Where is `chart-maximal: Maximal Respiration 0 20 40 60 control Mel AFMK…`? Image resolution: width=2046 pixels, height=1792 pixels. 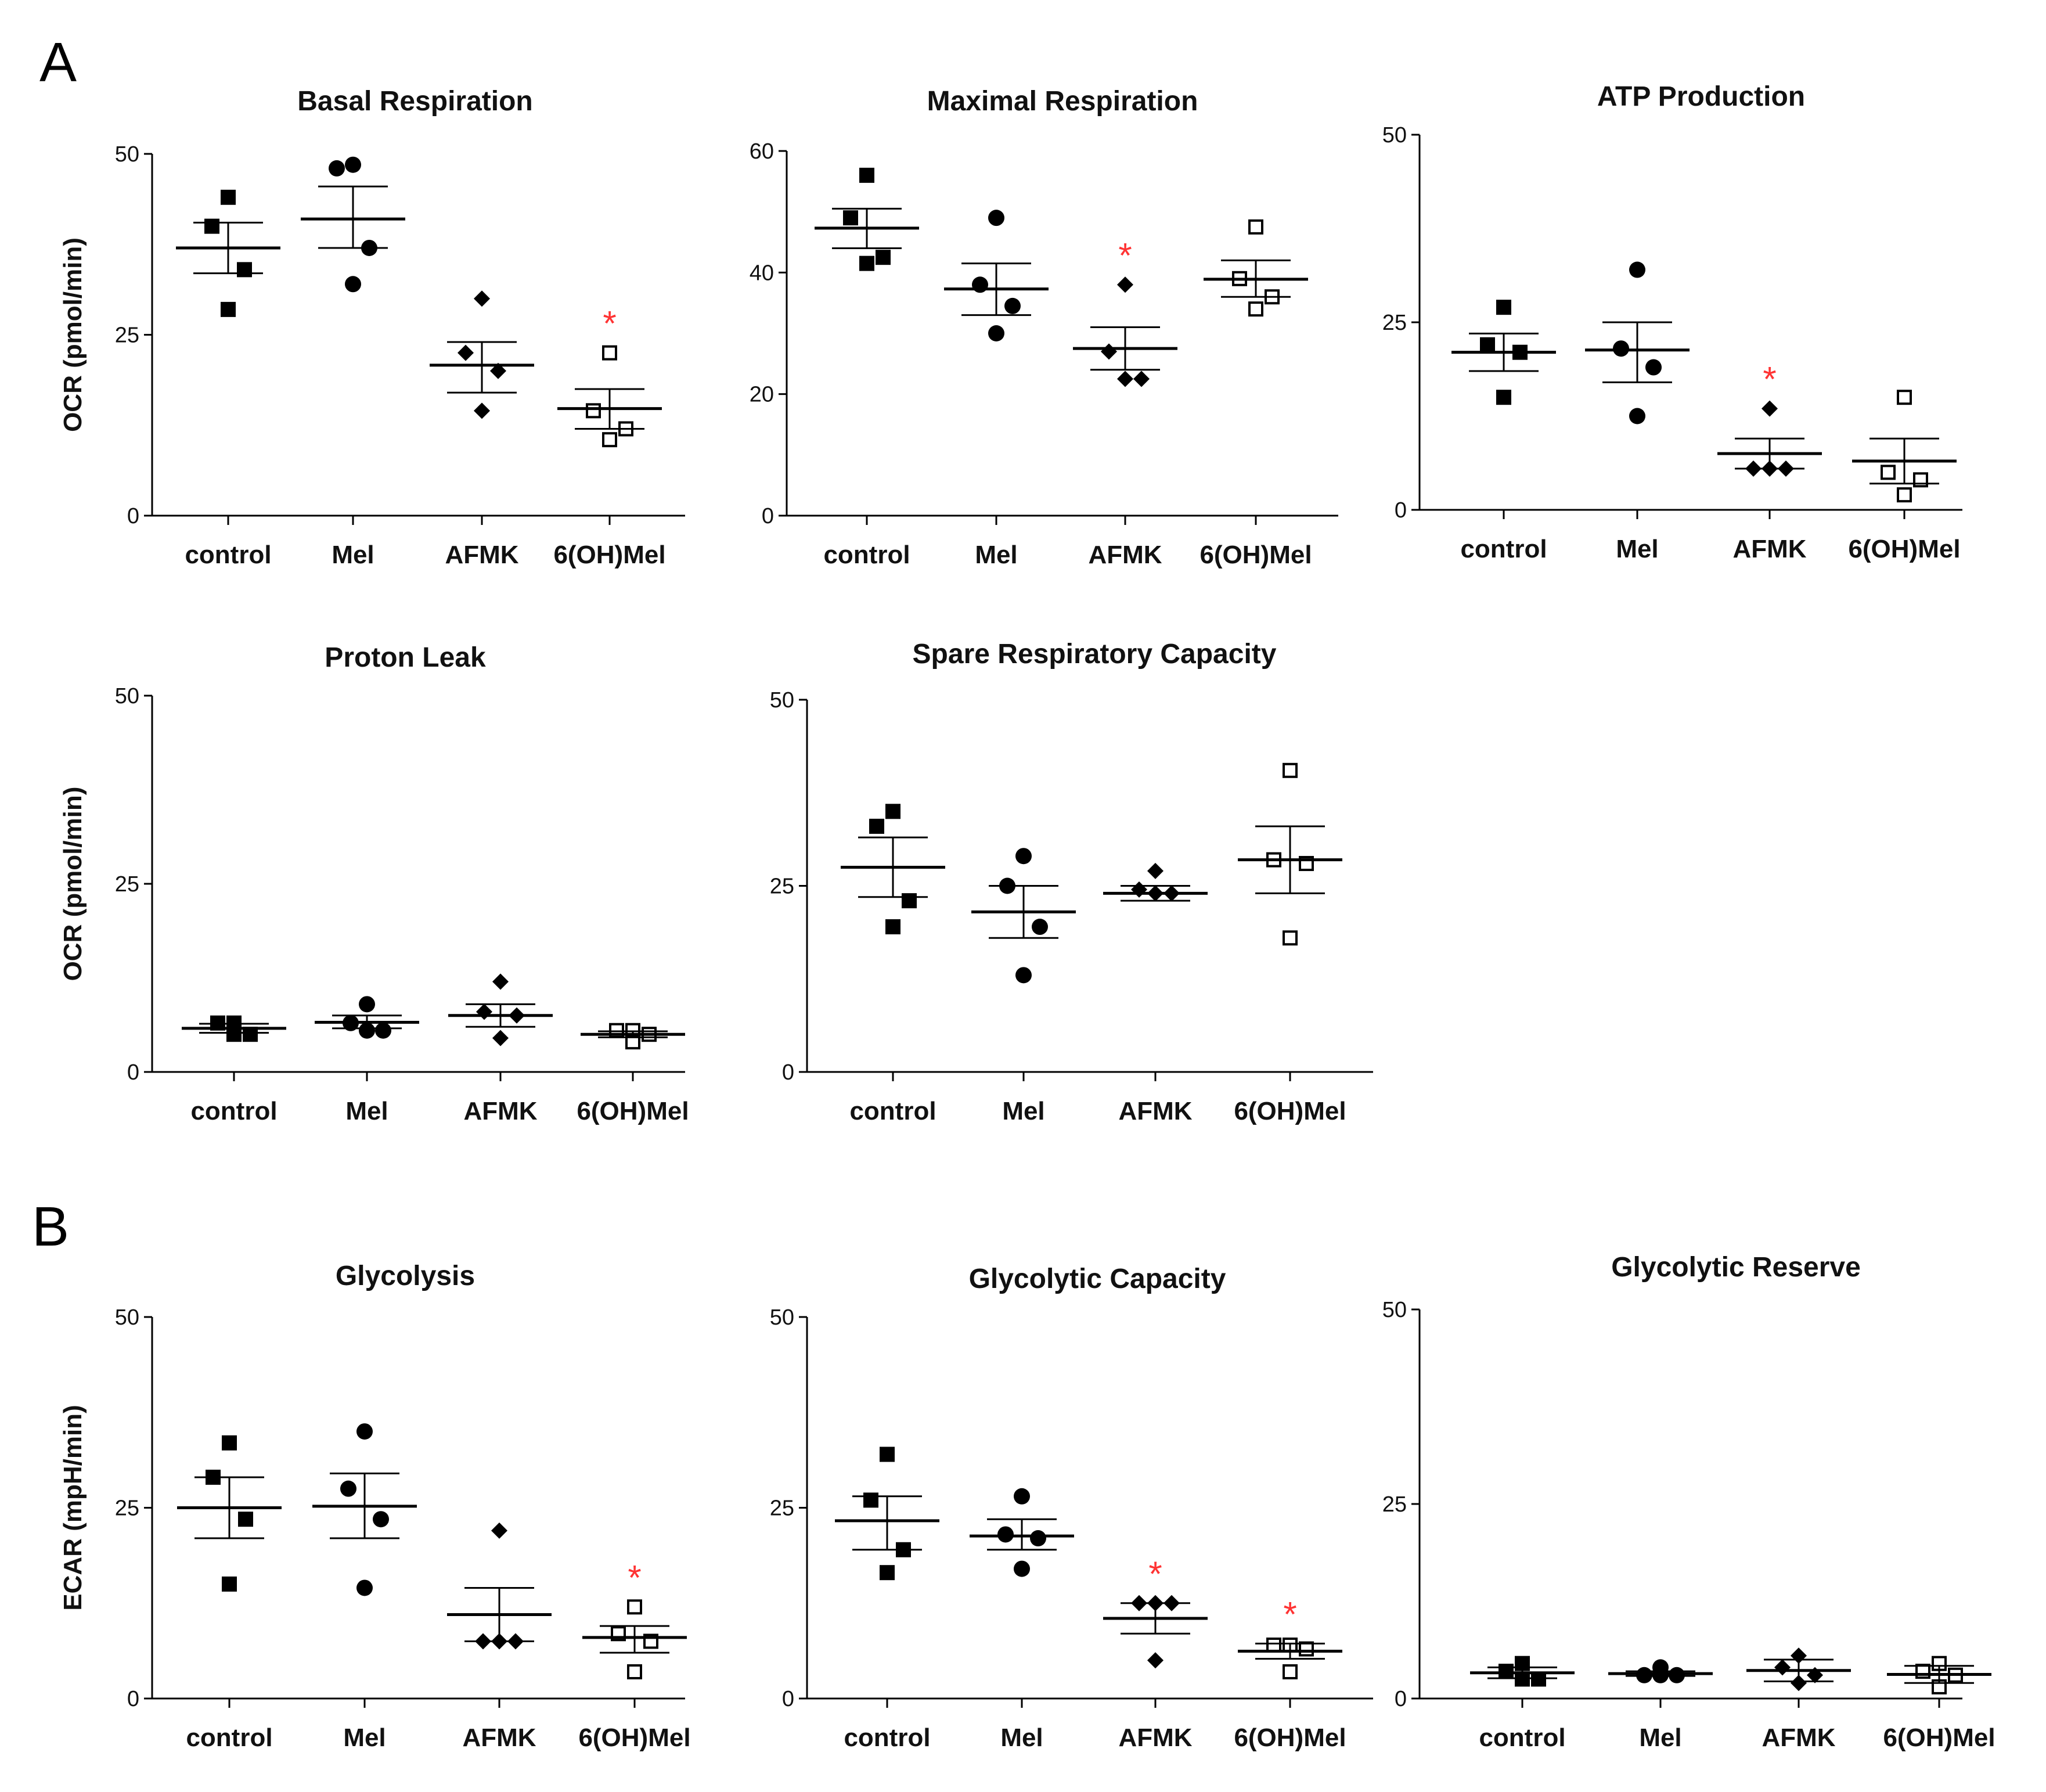 chart-maximal: Maximal Respiration 0 20 40 60 control Mel AFMK… is located at coordinates (1044, 327).